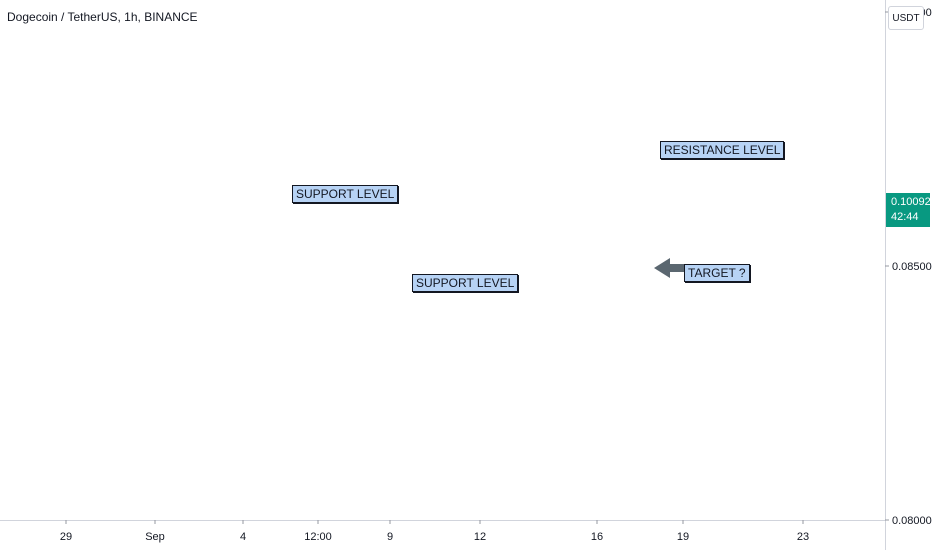  Describe the element at coordinates (717, 273) in the screenshot. I see `target-label: TARGET ?` at that location.